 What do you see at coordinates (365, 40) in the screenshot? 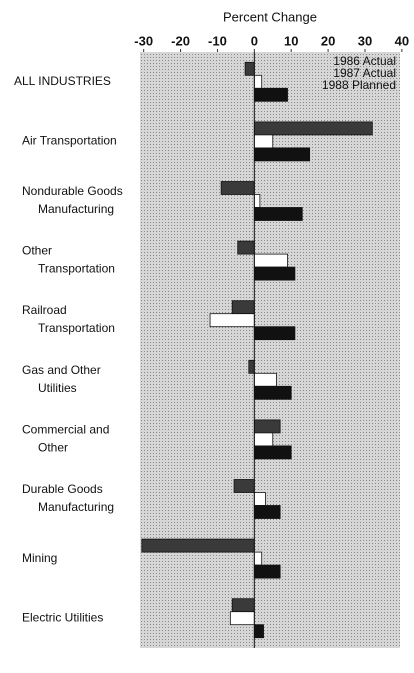
I see `x-tick-label: 30` at bounding box center [365, 40].